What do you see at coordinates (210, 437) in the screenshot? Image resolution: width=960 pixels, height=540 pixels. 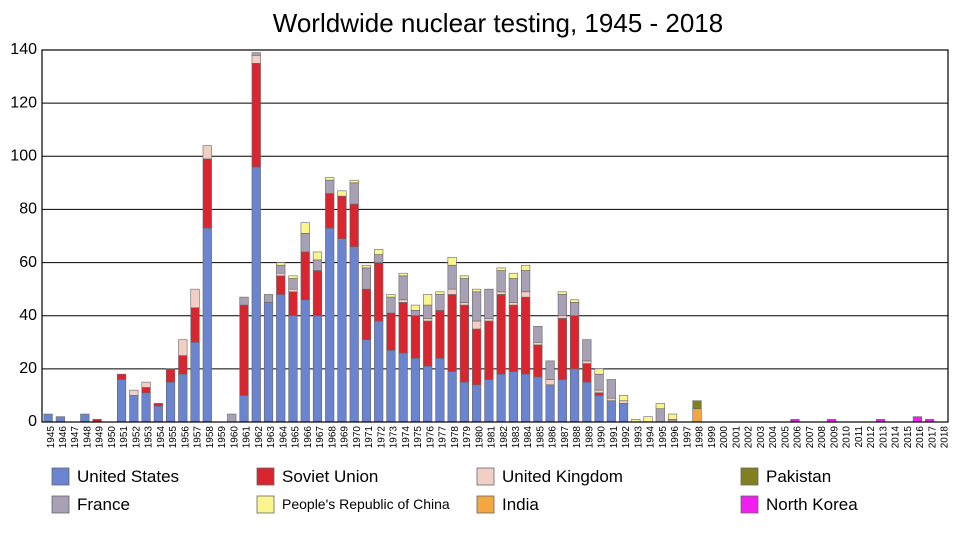 I see `x-tick-label: 1958` at bounding box center [210, 437].